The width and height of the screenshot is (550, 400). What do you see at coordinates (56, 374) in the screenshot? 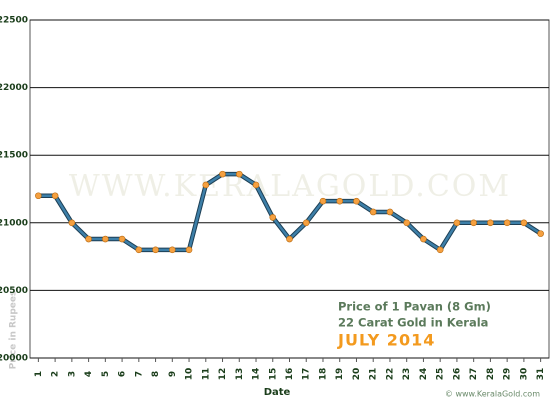
I see `x-tick-label: 2` at bounding box center [56, 374].